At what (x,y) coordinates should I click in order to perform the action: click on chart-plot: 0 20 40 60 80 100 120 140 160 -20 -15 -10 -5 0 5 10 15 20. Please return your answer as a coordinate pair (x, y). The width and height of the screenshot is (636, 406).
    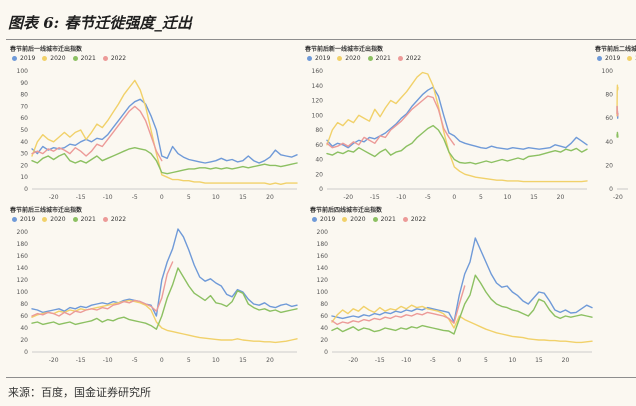
    Looking at the image, I should click on (450, 134).